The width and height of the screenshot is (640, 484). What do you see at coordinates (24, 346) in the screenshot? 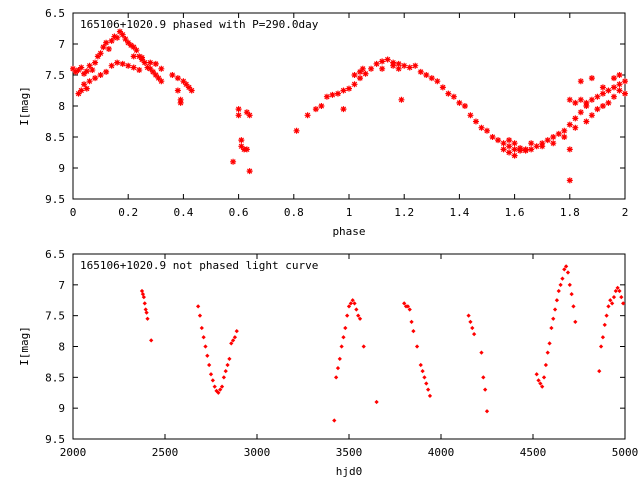
I see `unphased-y-axis-label: I[mag]` at bounding box center [24, 346].